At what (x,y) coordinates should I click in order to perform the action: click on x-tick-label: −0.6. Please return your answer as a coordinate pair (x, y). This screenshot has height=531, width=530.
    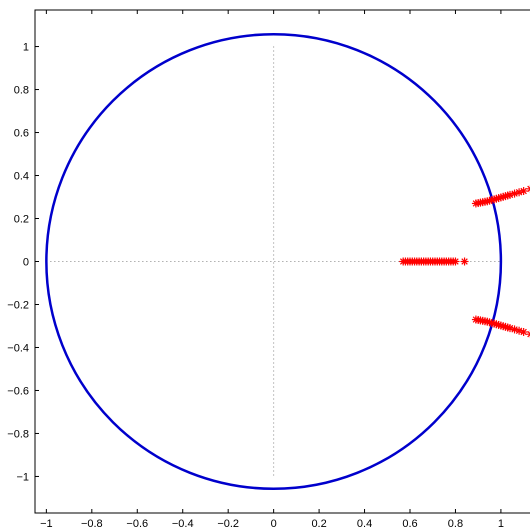
    Looking at the image, I should click on (137, 524).